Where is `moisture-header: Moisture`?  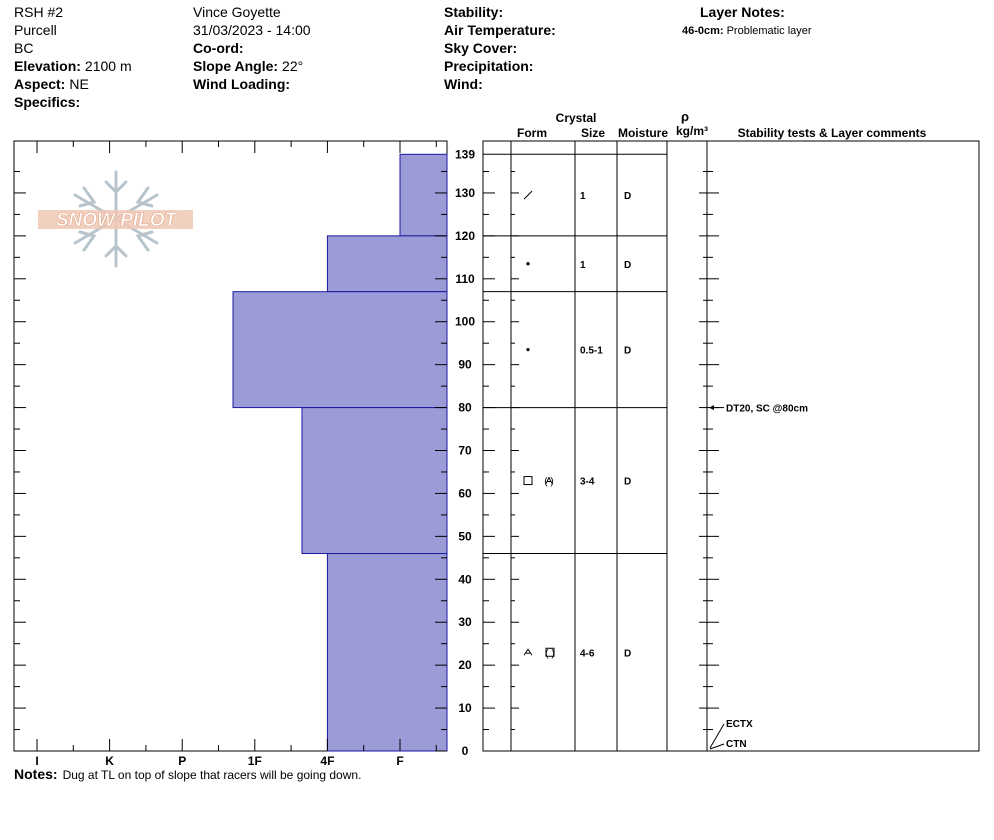 moisture-header: Moisture is located at coordinates (643, 133).